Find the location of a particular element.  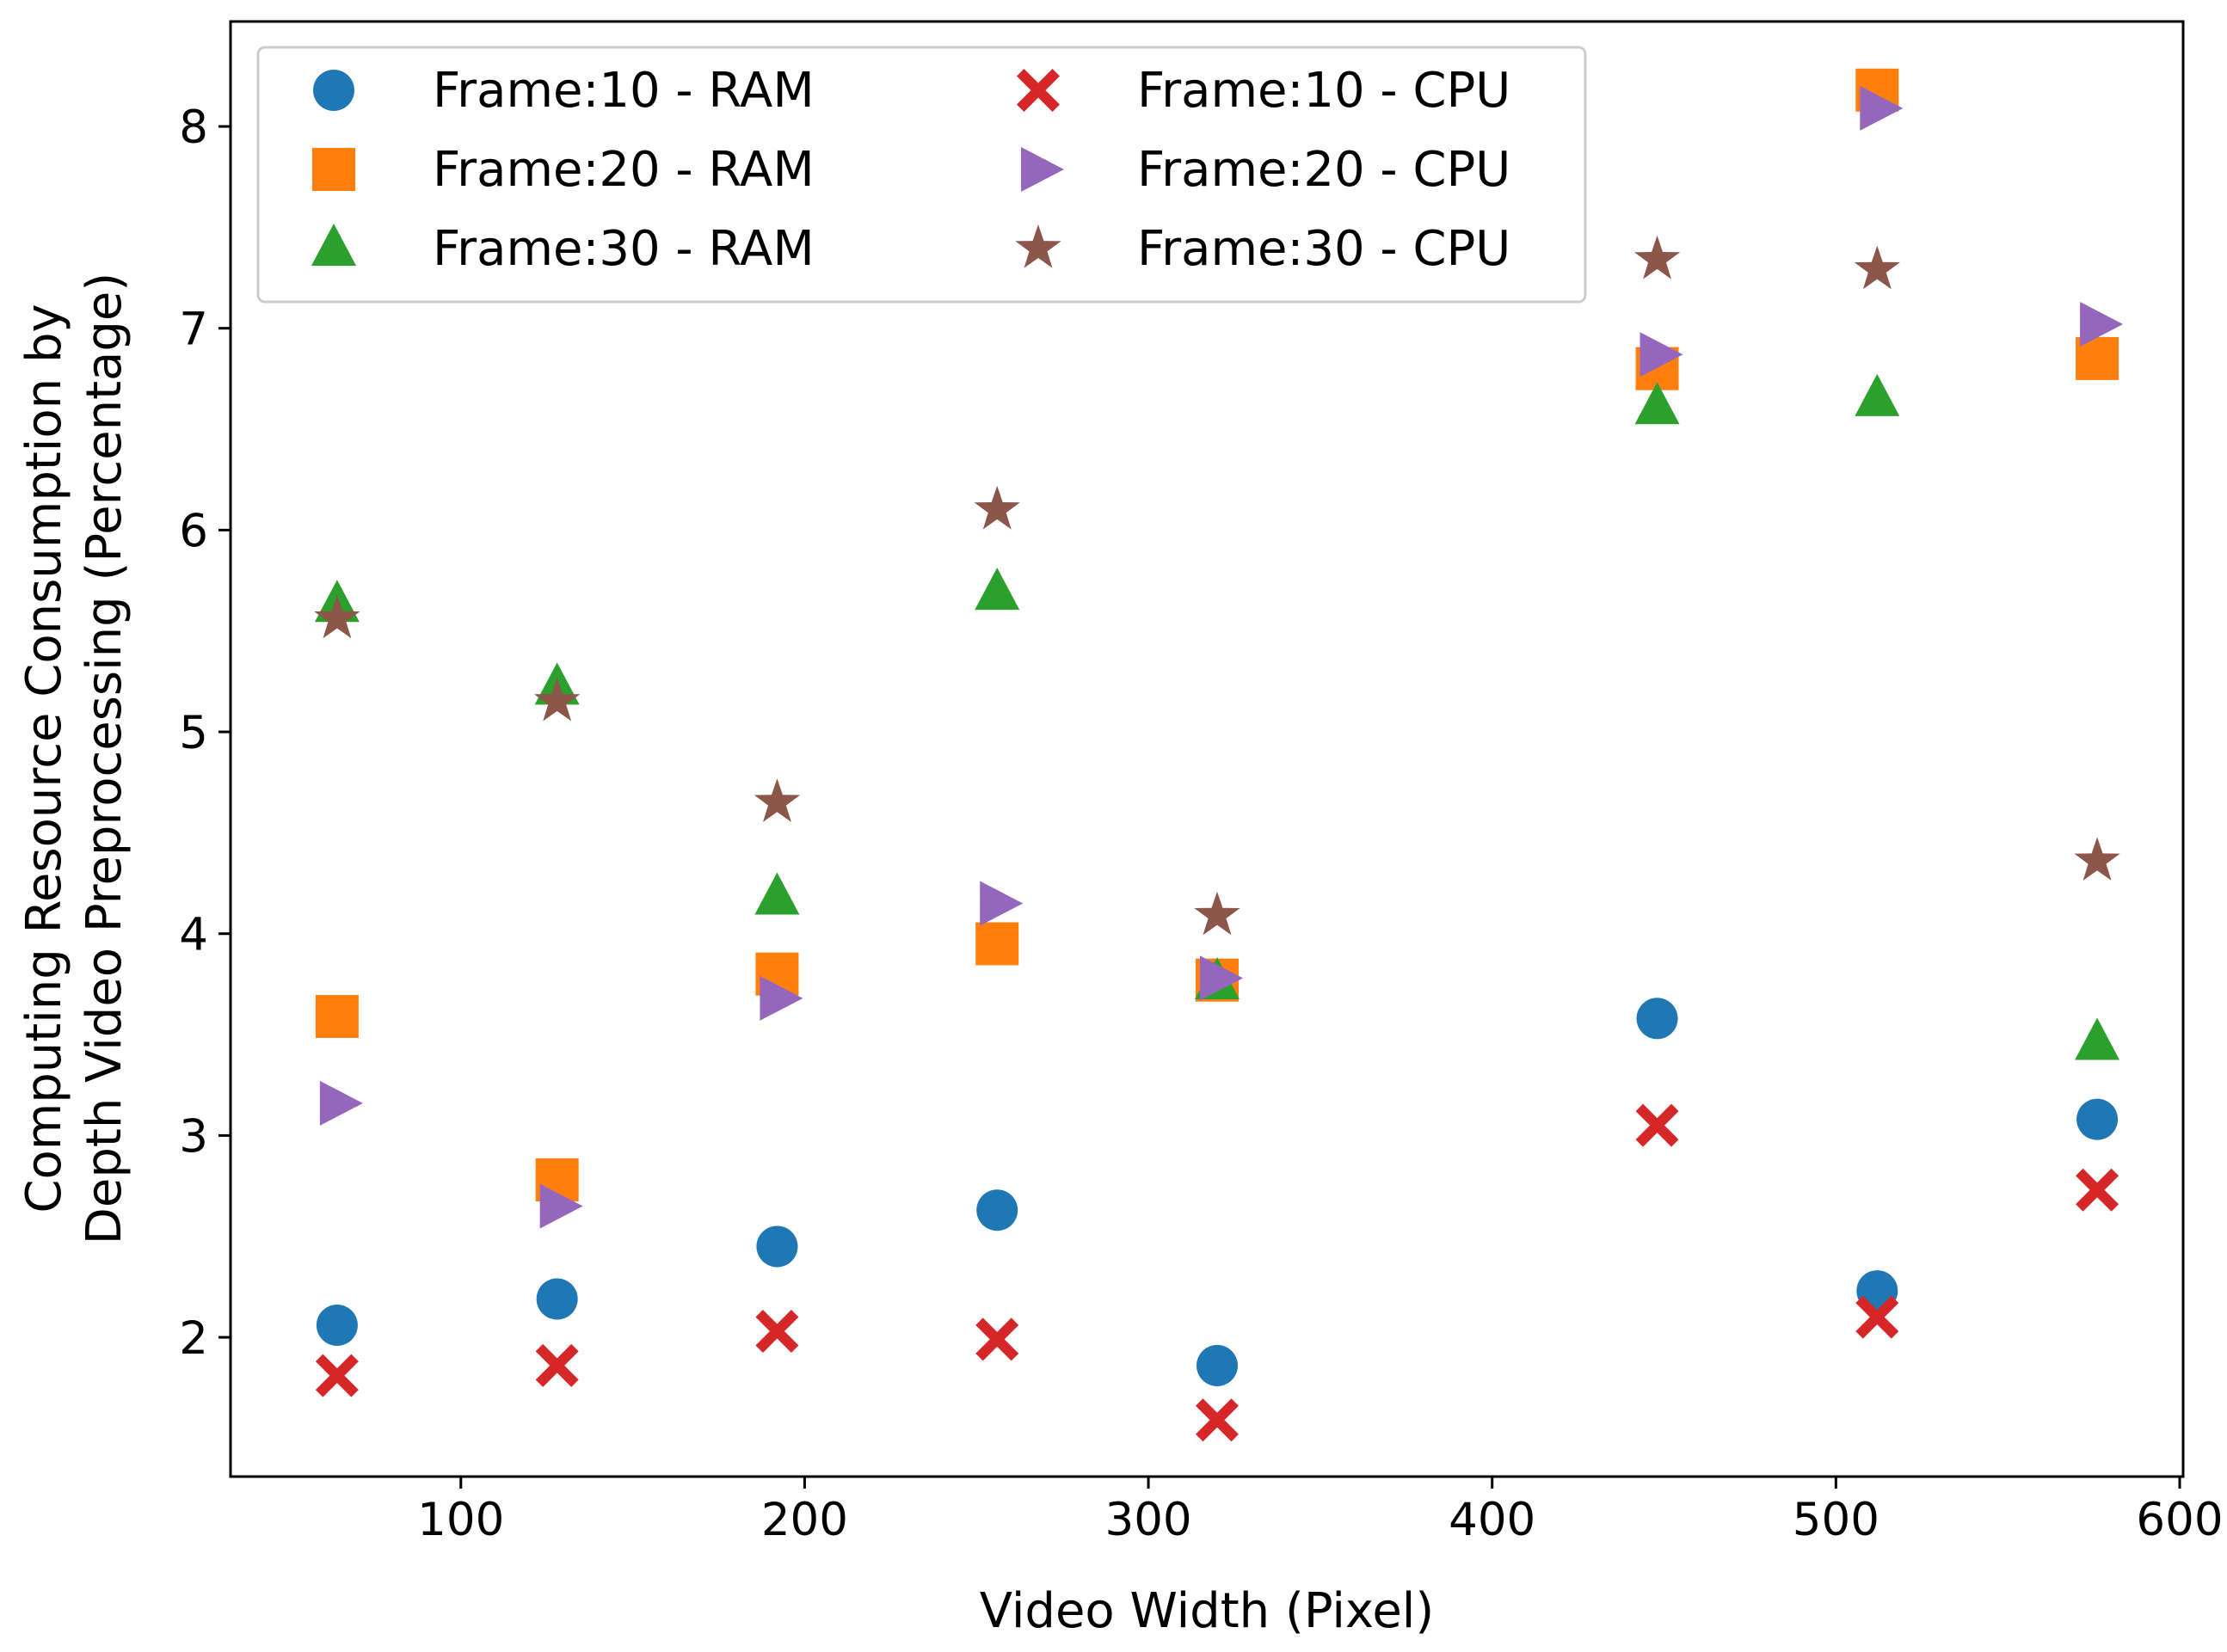

x-axis-label: Video Width (Pixel) is located at coordinates (1207, 1611).